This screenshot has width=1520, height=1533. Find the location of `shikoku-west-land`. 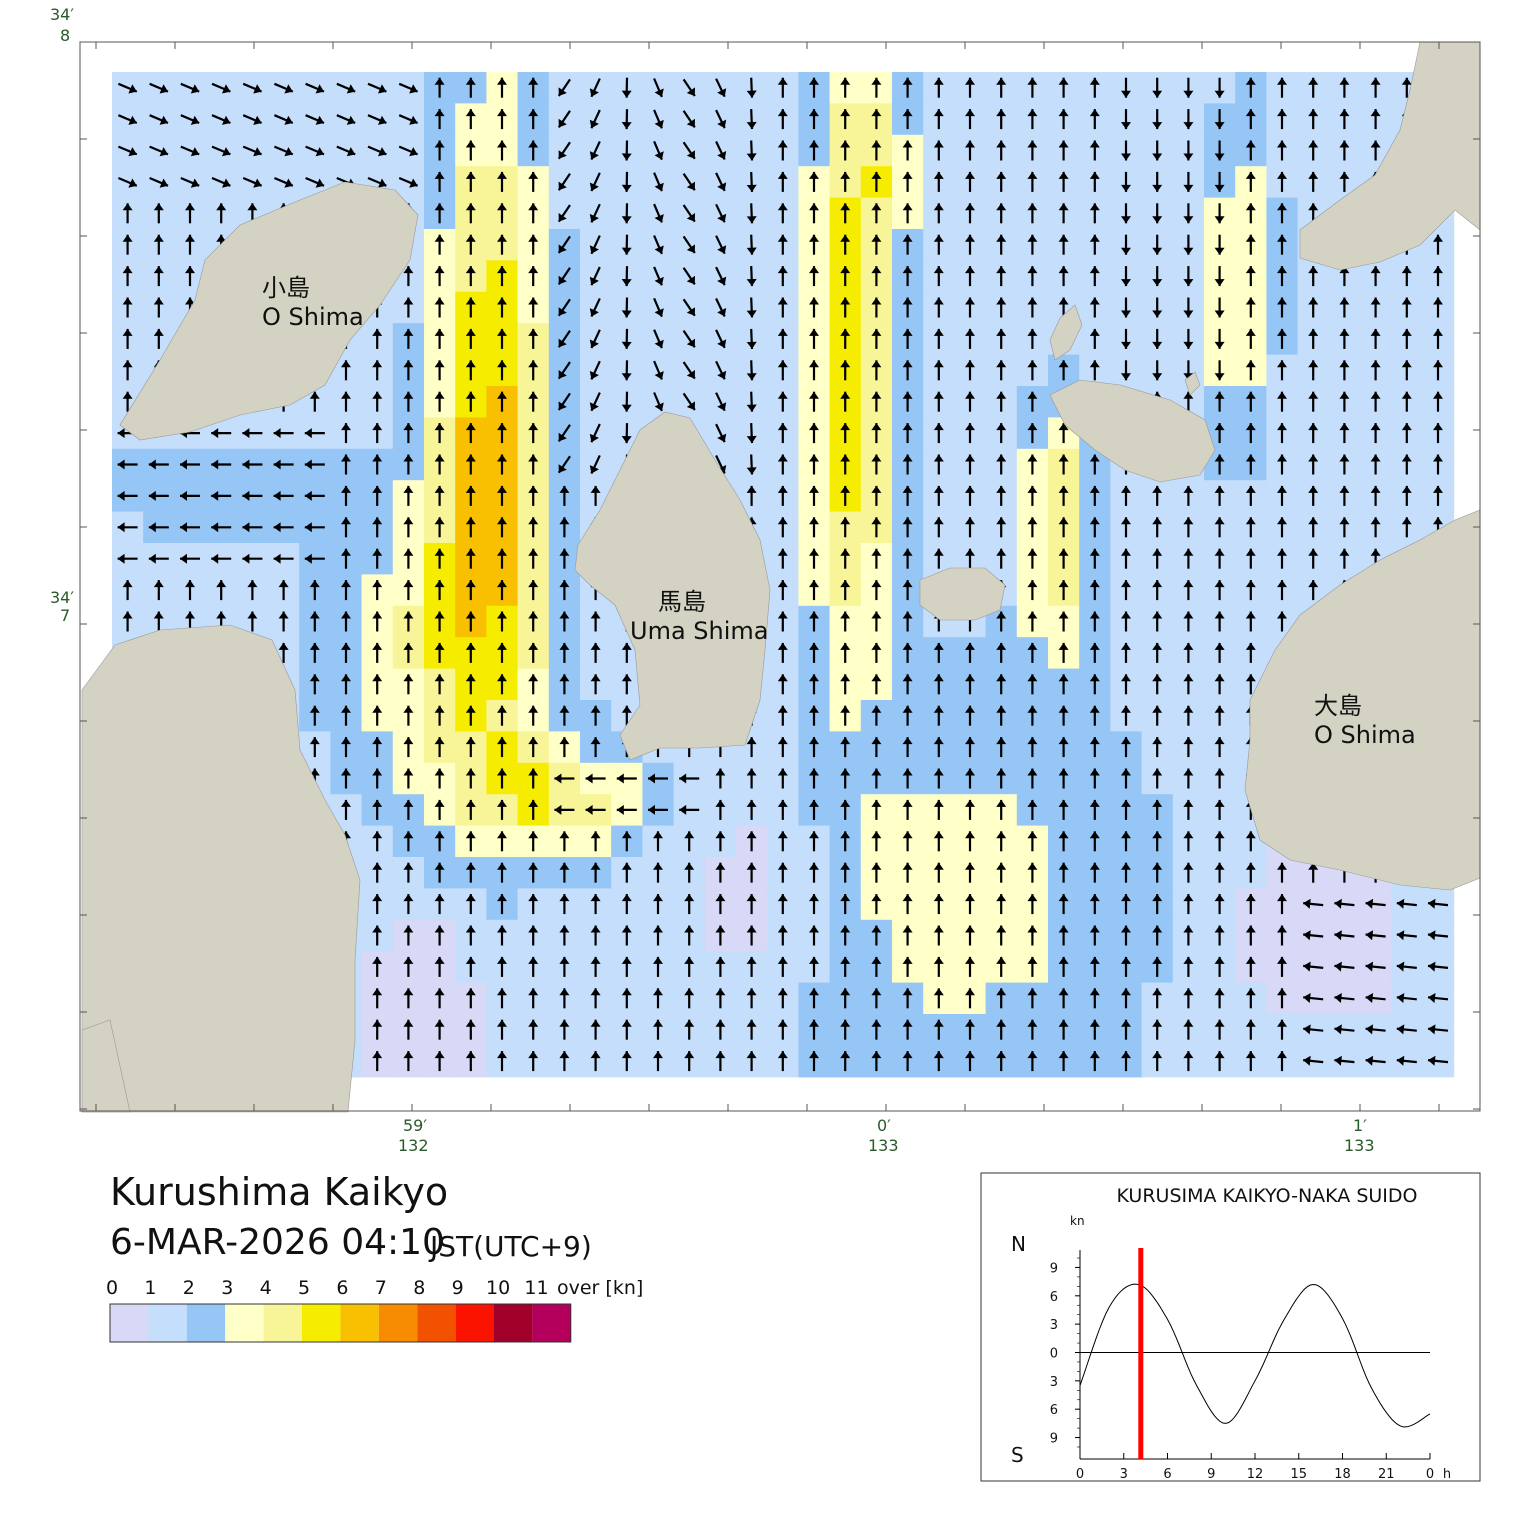

shikoku-west-land is located at coordinates (221, 868).